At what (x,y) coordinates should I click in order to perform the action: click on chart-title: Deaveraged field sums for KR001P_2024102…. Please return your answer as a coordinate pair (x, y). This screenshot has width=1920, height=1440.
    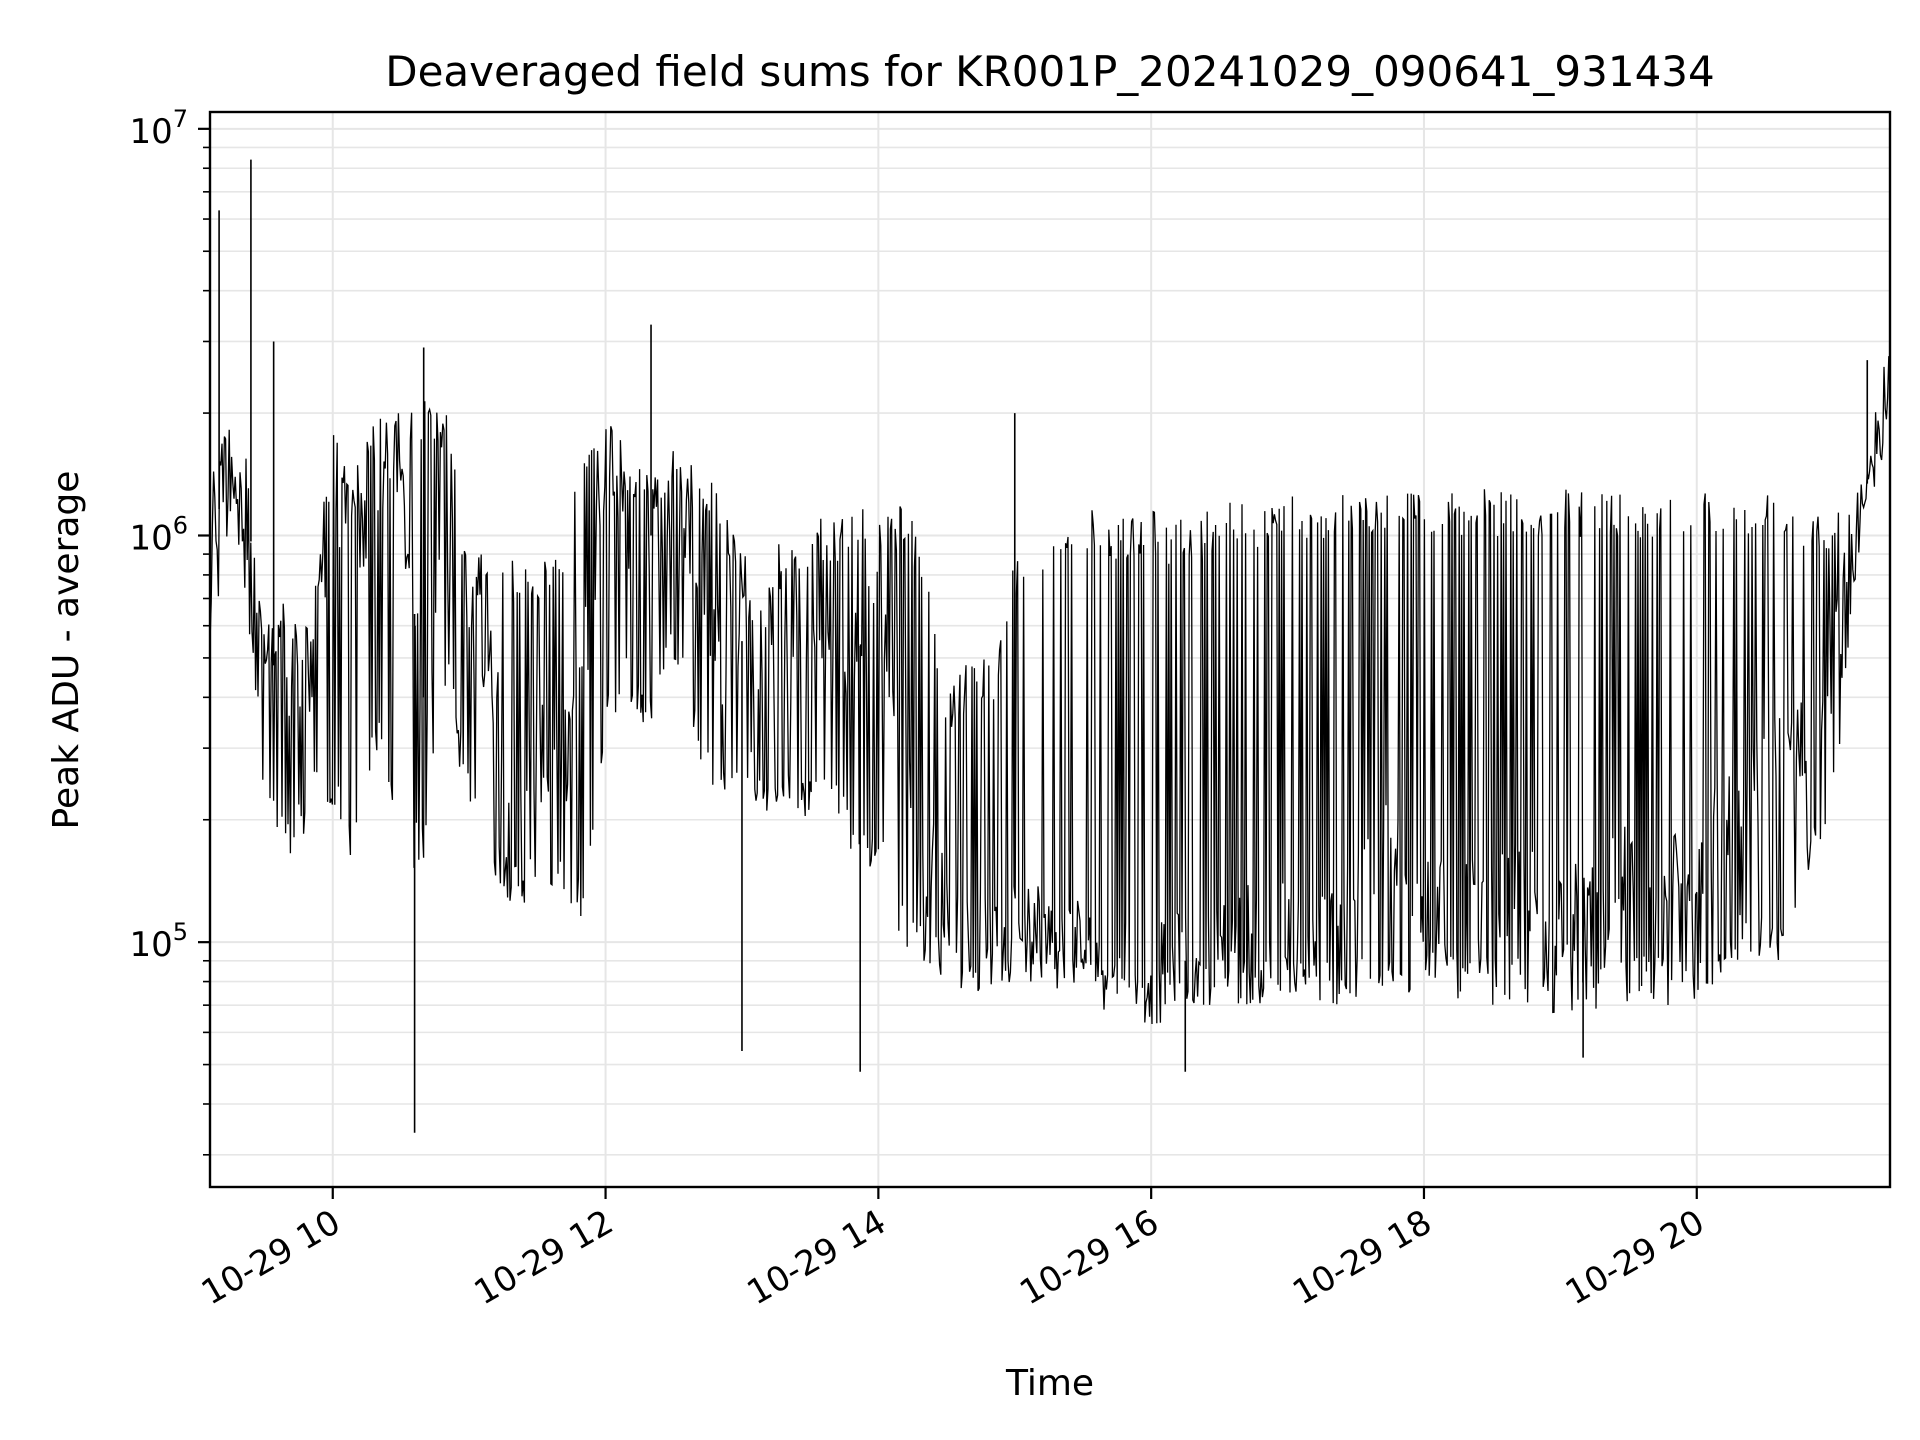
    Looking at the image, I should click on (1050, 71).